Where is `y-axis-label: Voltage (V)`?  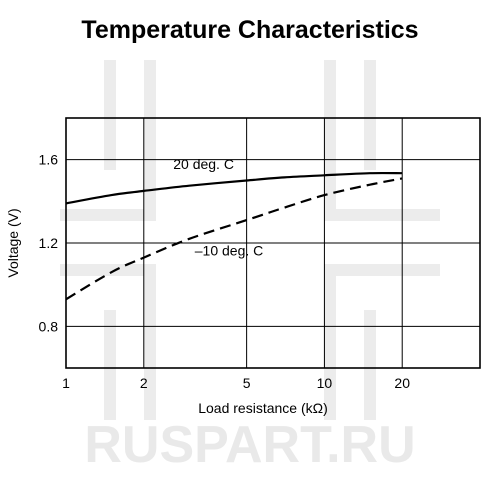
y-axis-label: Voltage (V) is located at coordinates (13, 242).